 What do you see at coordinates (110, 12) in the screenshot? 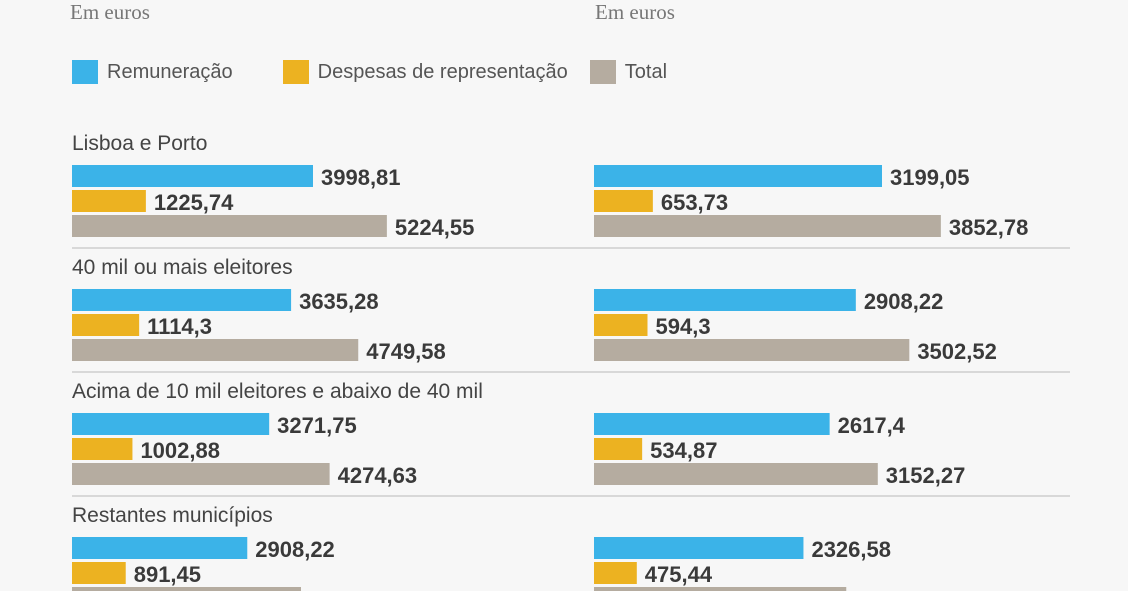
I see `left-chart-unit: Em euros` at bounding box center [110, 12].